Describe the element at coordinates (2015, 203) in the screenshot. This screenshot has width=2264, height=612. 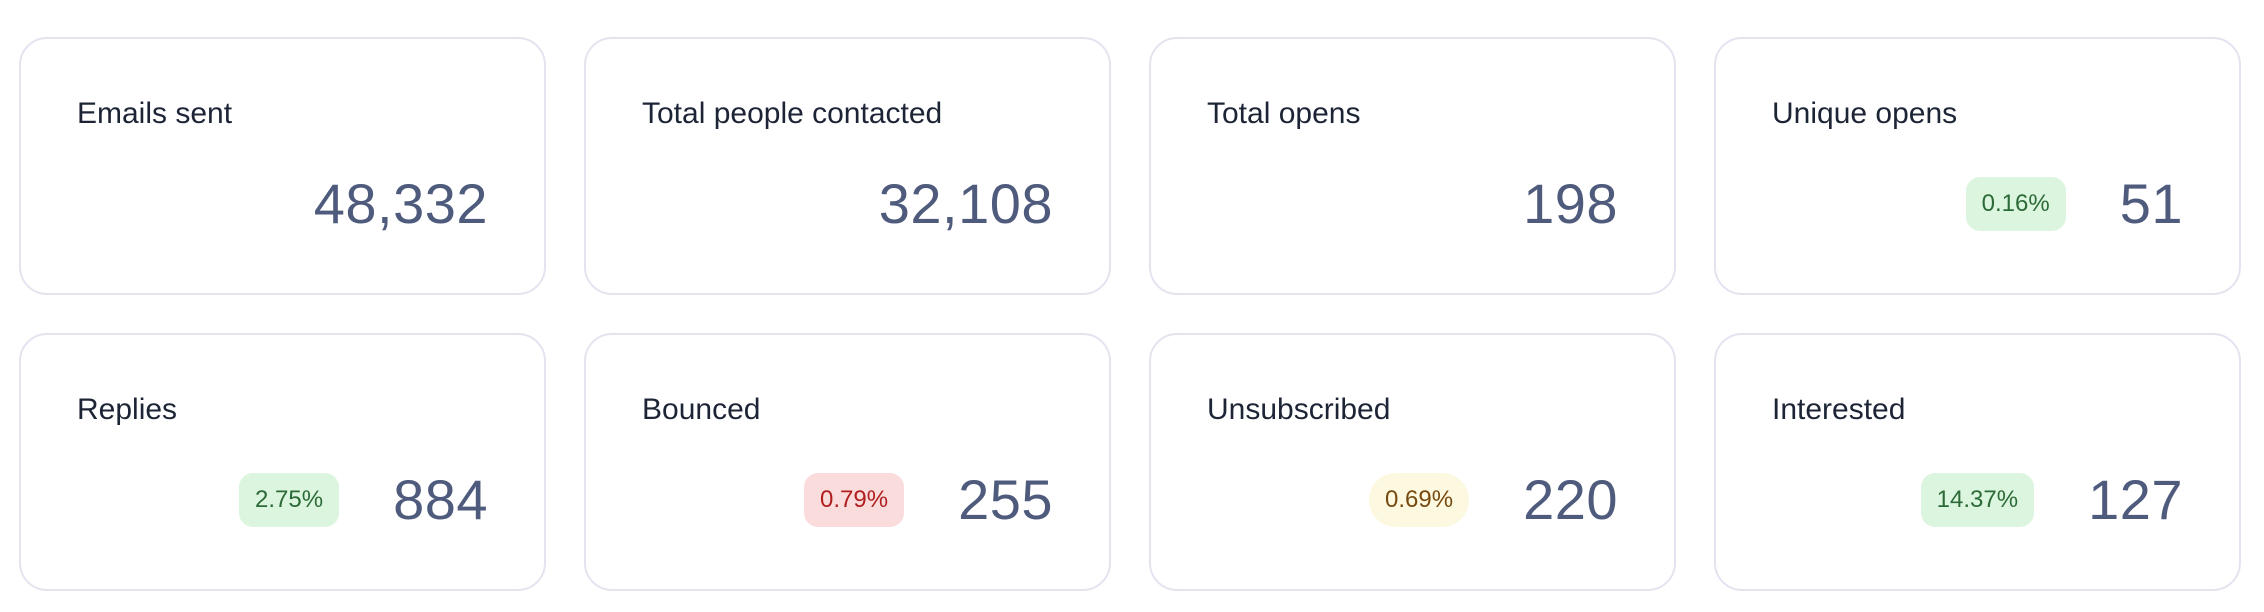
I see `percent-badge: 0.16%` at that location.